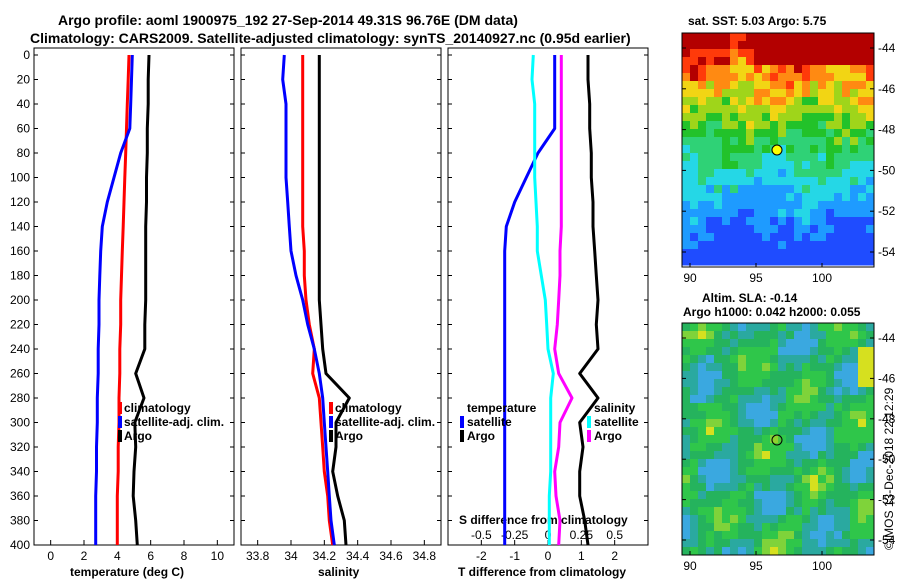  I want to click on x-tick-label: -2, so click(481, 556).